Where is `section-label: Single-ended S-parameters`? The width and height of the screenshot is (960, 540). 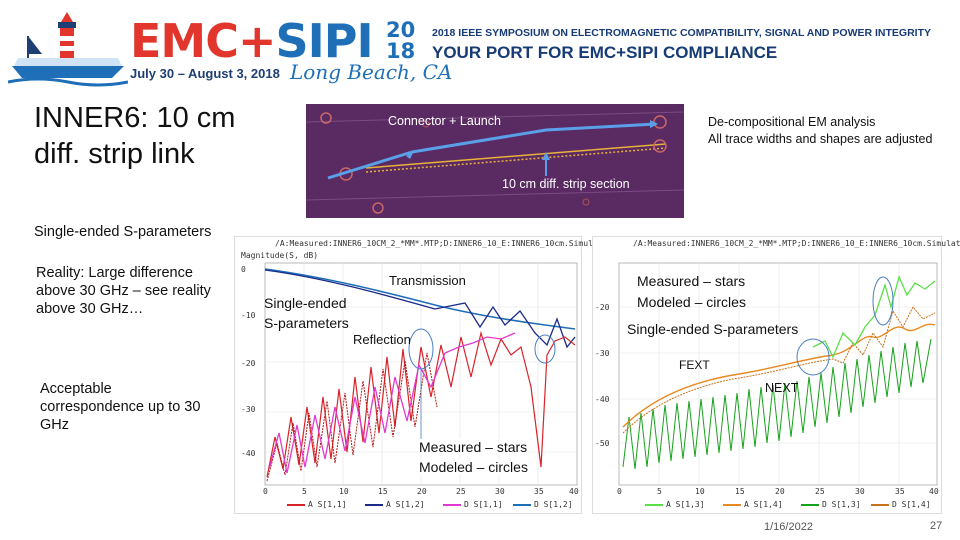
section-label: Single-ended S-parameters is located at coordinates (123, 232).